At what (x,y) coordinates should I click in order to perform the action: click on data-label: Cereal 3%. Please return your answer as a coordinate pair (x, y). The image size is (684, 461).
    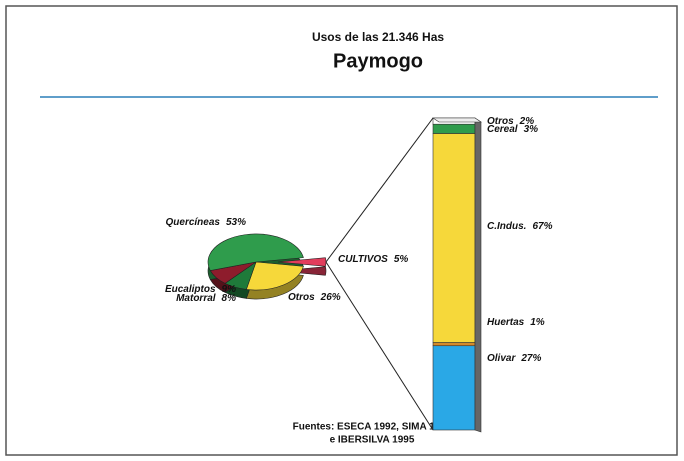
    Looking at the image, I should click on (512, 129).